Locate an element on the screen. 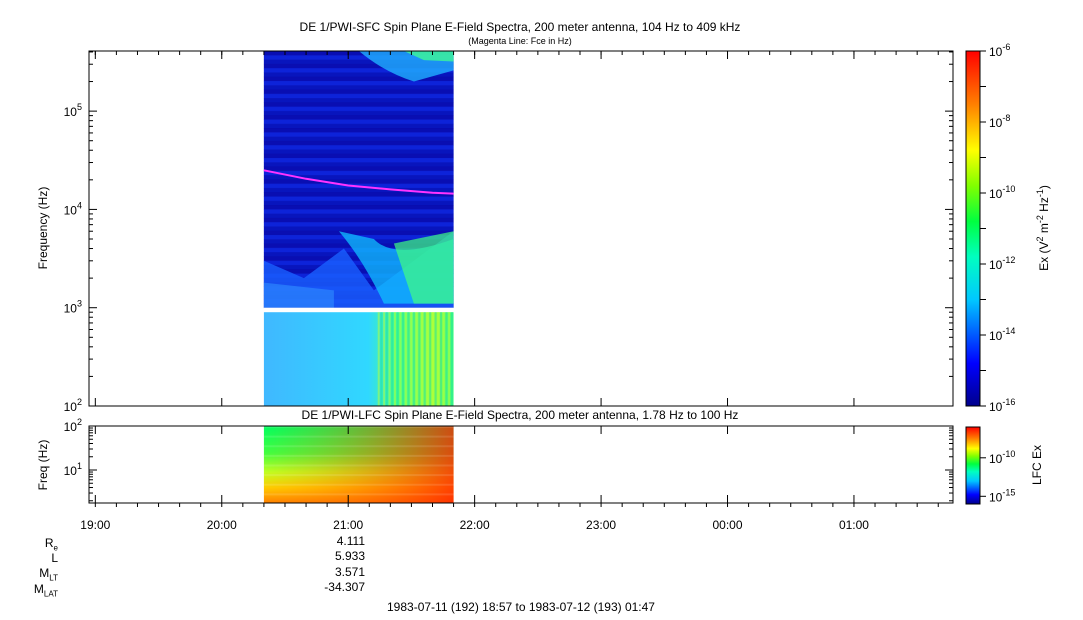 This screenshot has height=620, width=1083. sfc-top-green is located at coordinates (428, 56).